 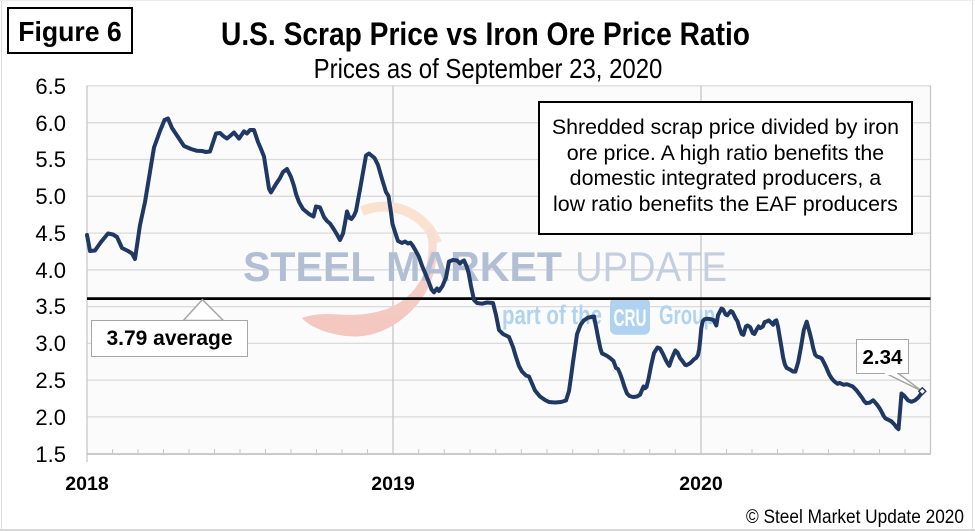 I want to click on svg-text: CRU, so click(x=630, y=318).